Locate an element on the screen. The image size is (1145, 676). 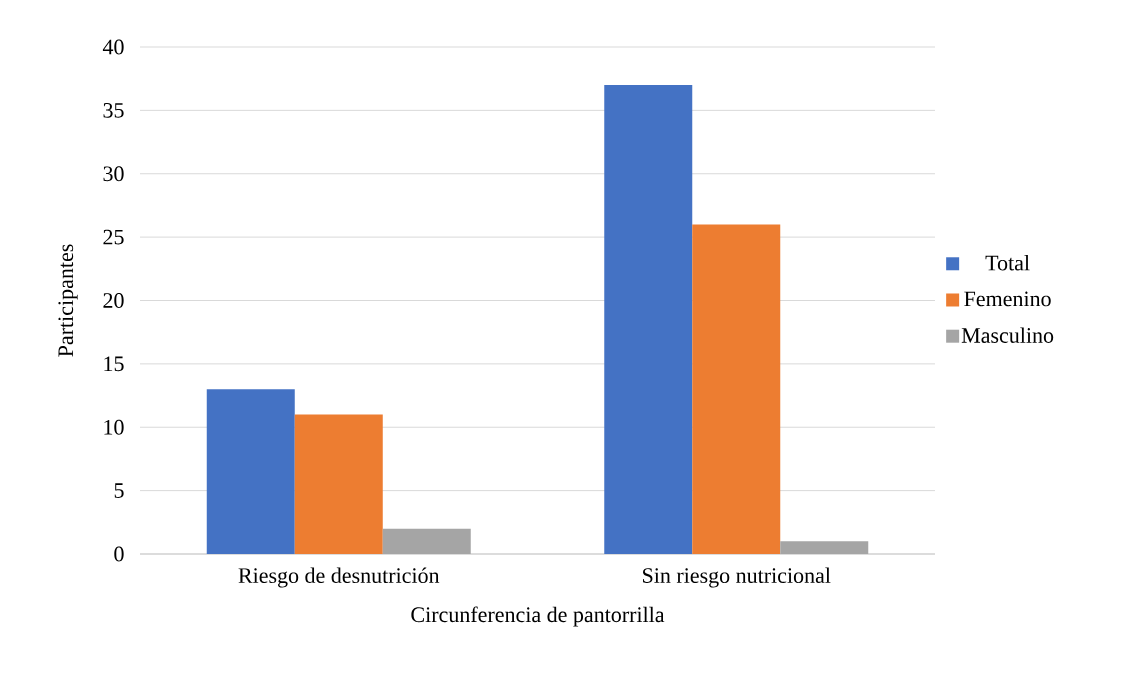
y-tick-label: 5 is located at coordinates (119, 490).